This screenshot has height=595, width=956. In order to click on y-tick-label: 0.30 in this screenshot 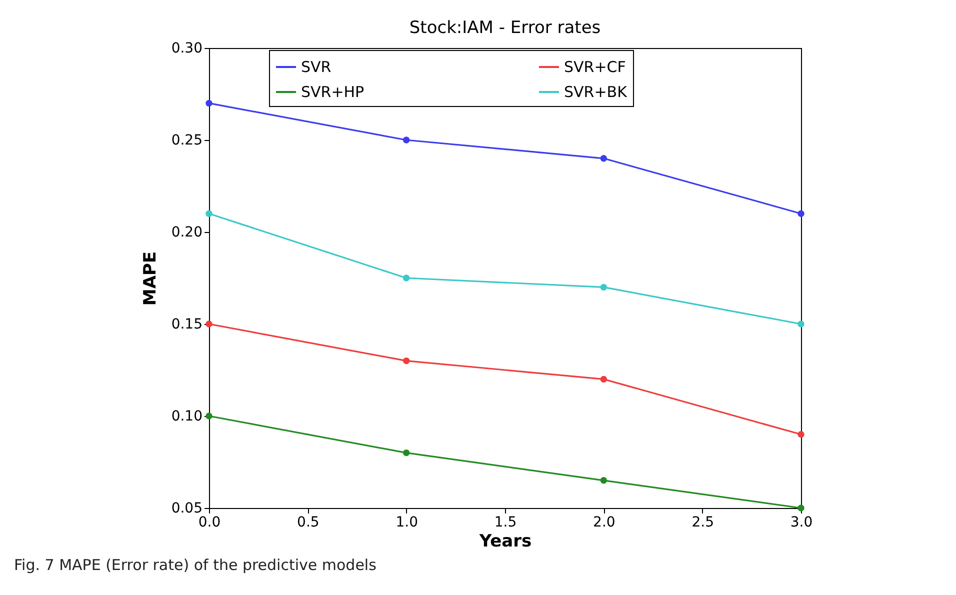, I will do `click(186, 48)`.